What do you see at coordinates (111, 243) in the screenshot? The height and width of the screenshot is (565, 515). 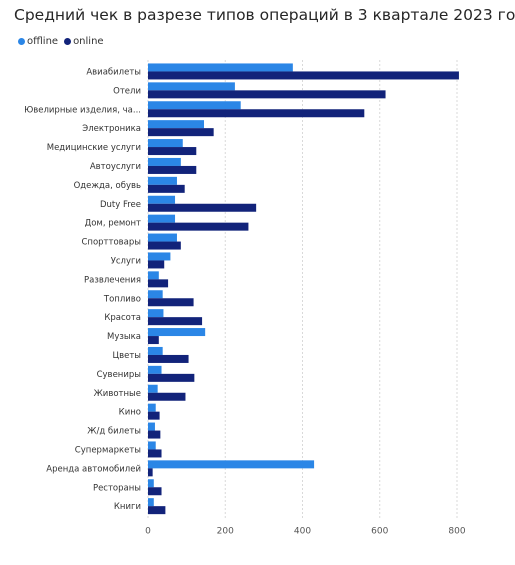 I see `category-label: Спорттовары` at bounding box center [111, 243].